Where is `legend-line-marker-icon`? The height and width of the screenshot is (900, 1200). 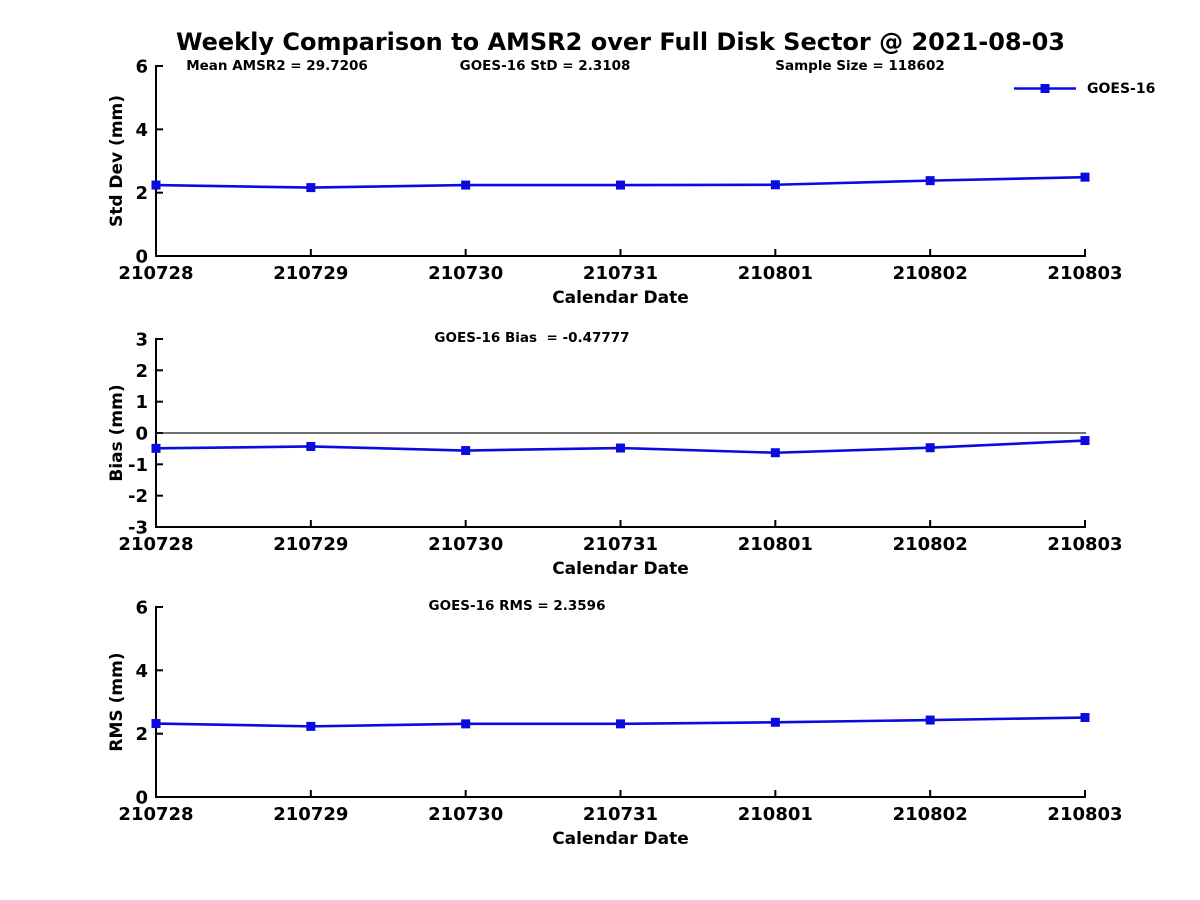 legend-line-marker-icon is located at coordinates (1045, 88).